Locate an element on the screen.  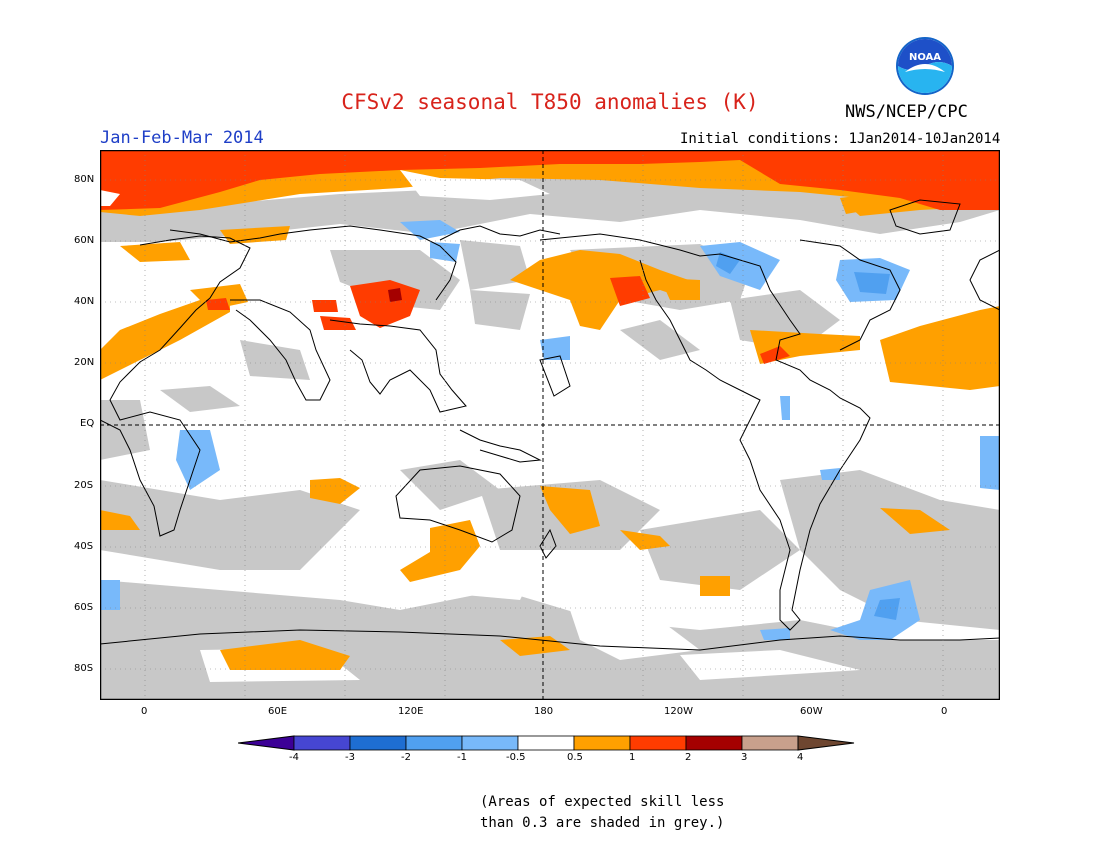
very-strong-warm-anomaly-areas is located at coordinates (395, 295).